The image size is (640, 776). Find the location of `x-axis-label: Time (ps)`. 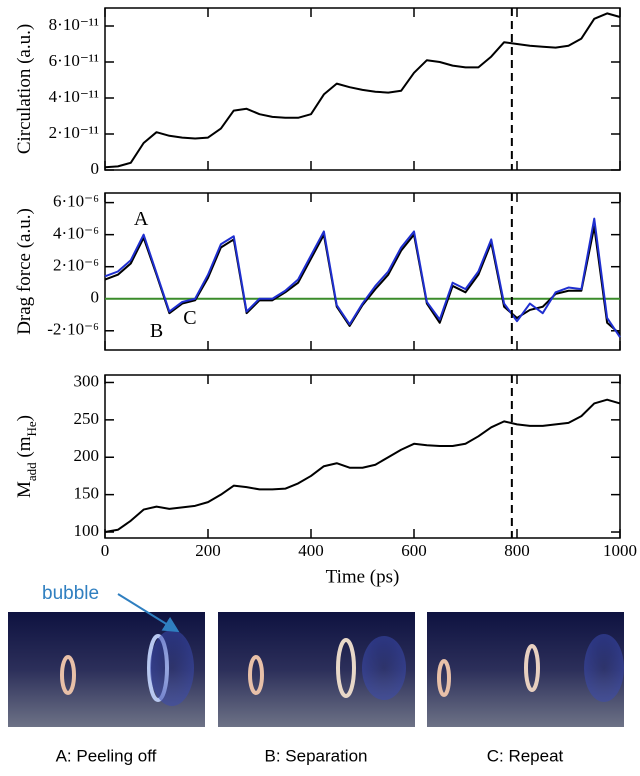

x-axis-label: Time (ps) is located at coordinates (363, 576).